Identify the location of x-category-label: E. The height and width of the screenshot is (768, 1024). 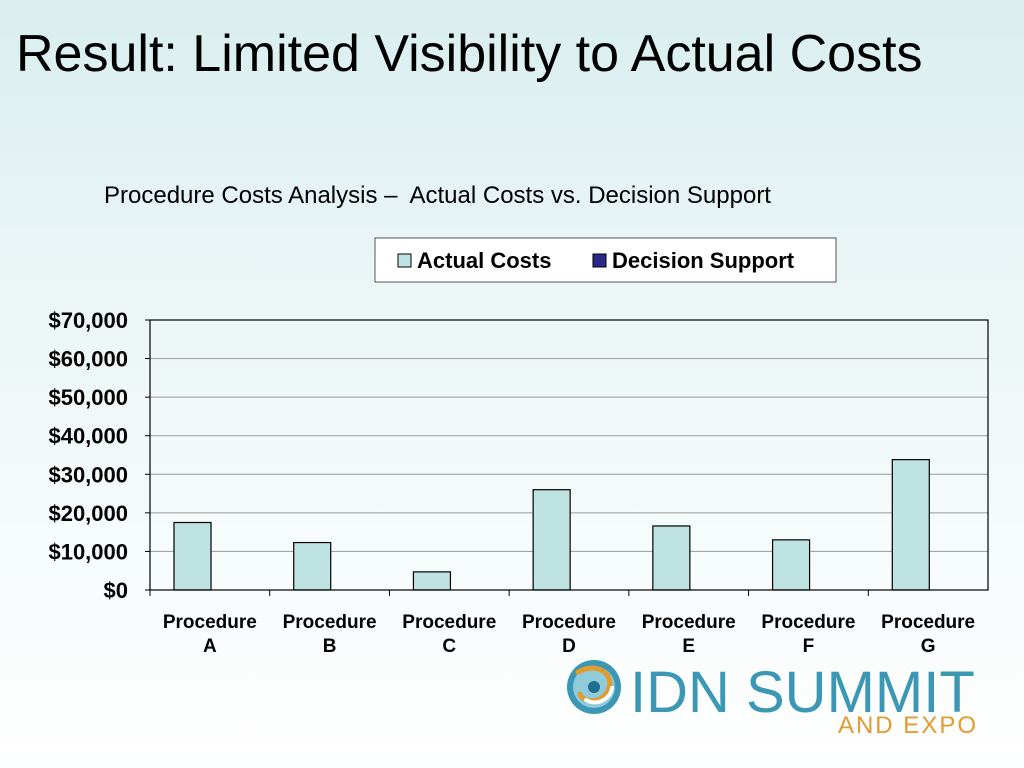
(688, 646).